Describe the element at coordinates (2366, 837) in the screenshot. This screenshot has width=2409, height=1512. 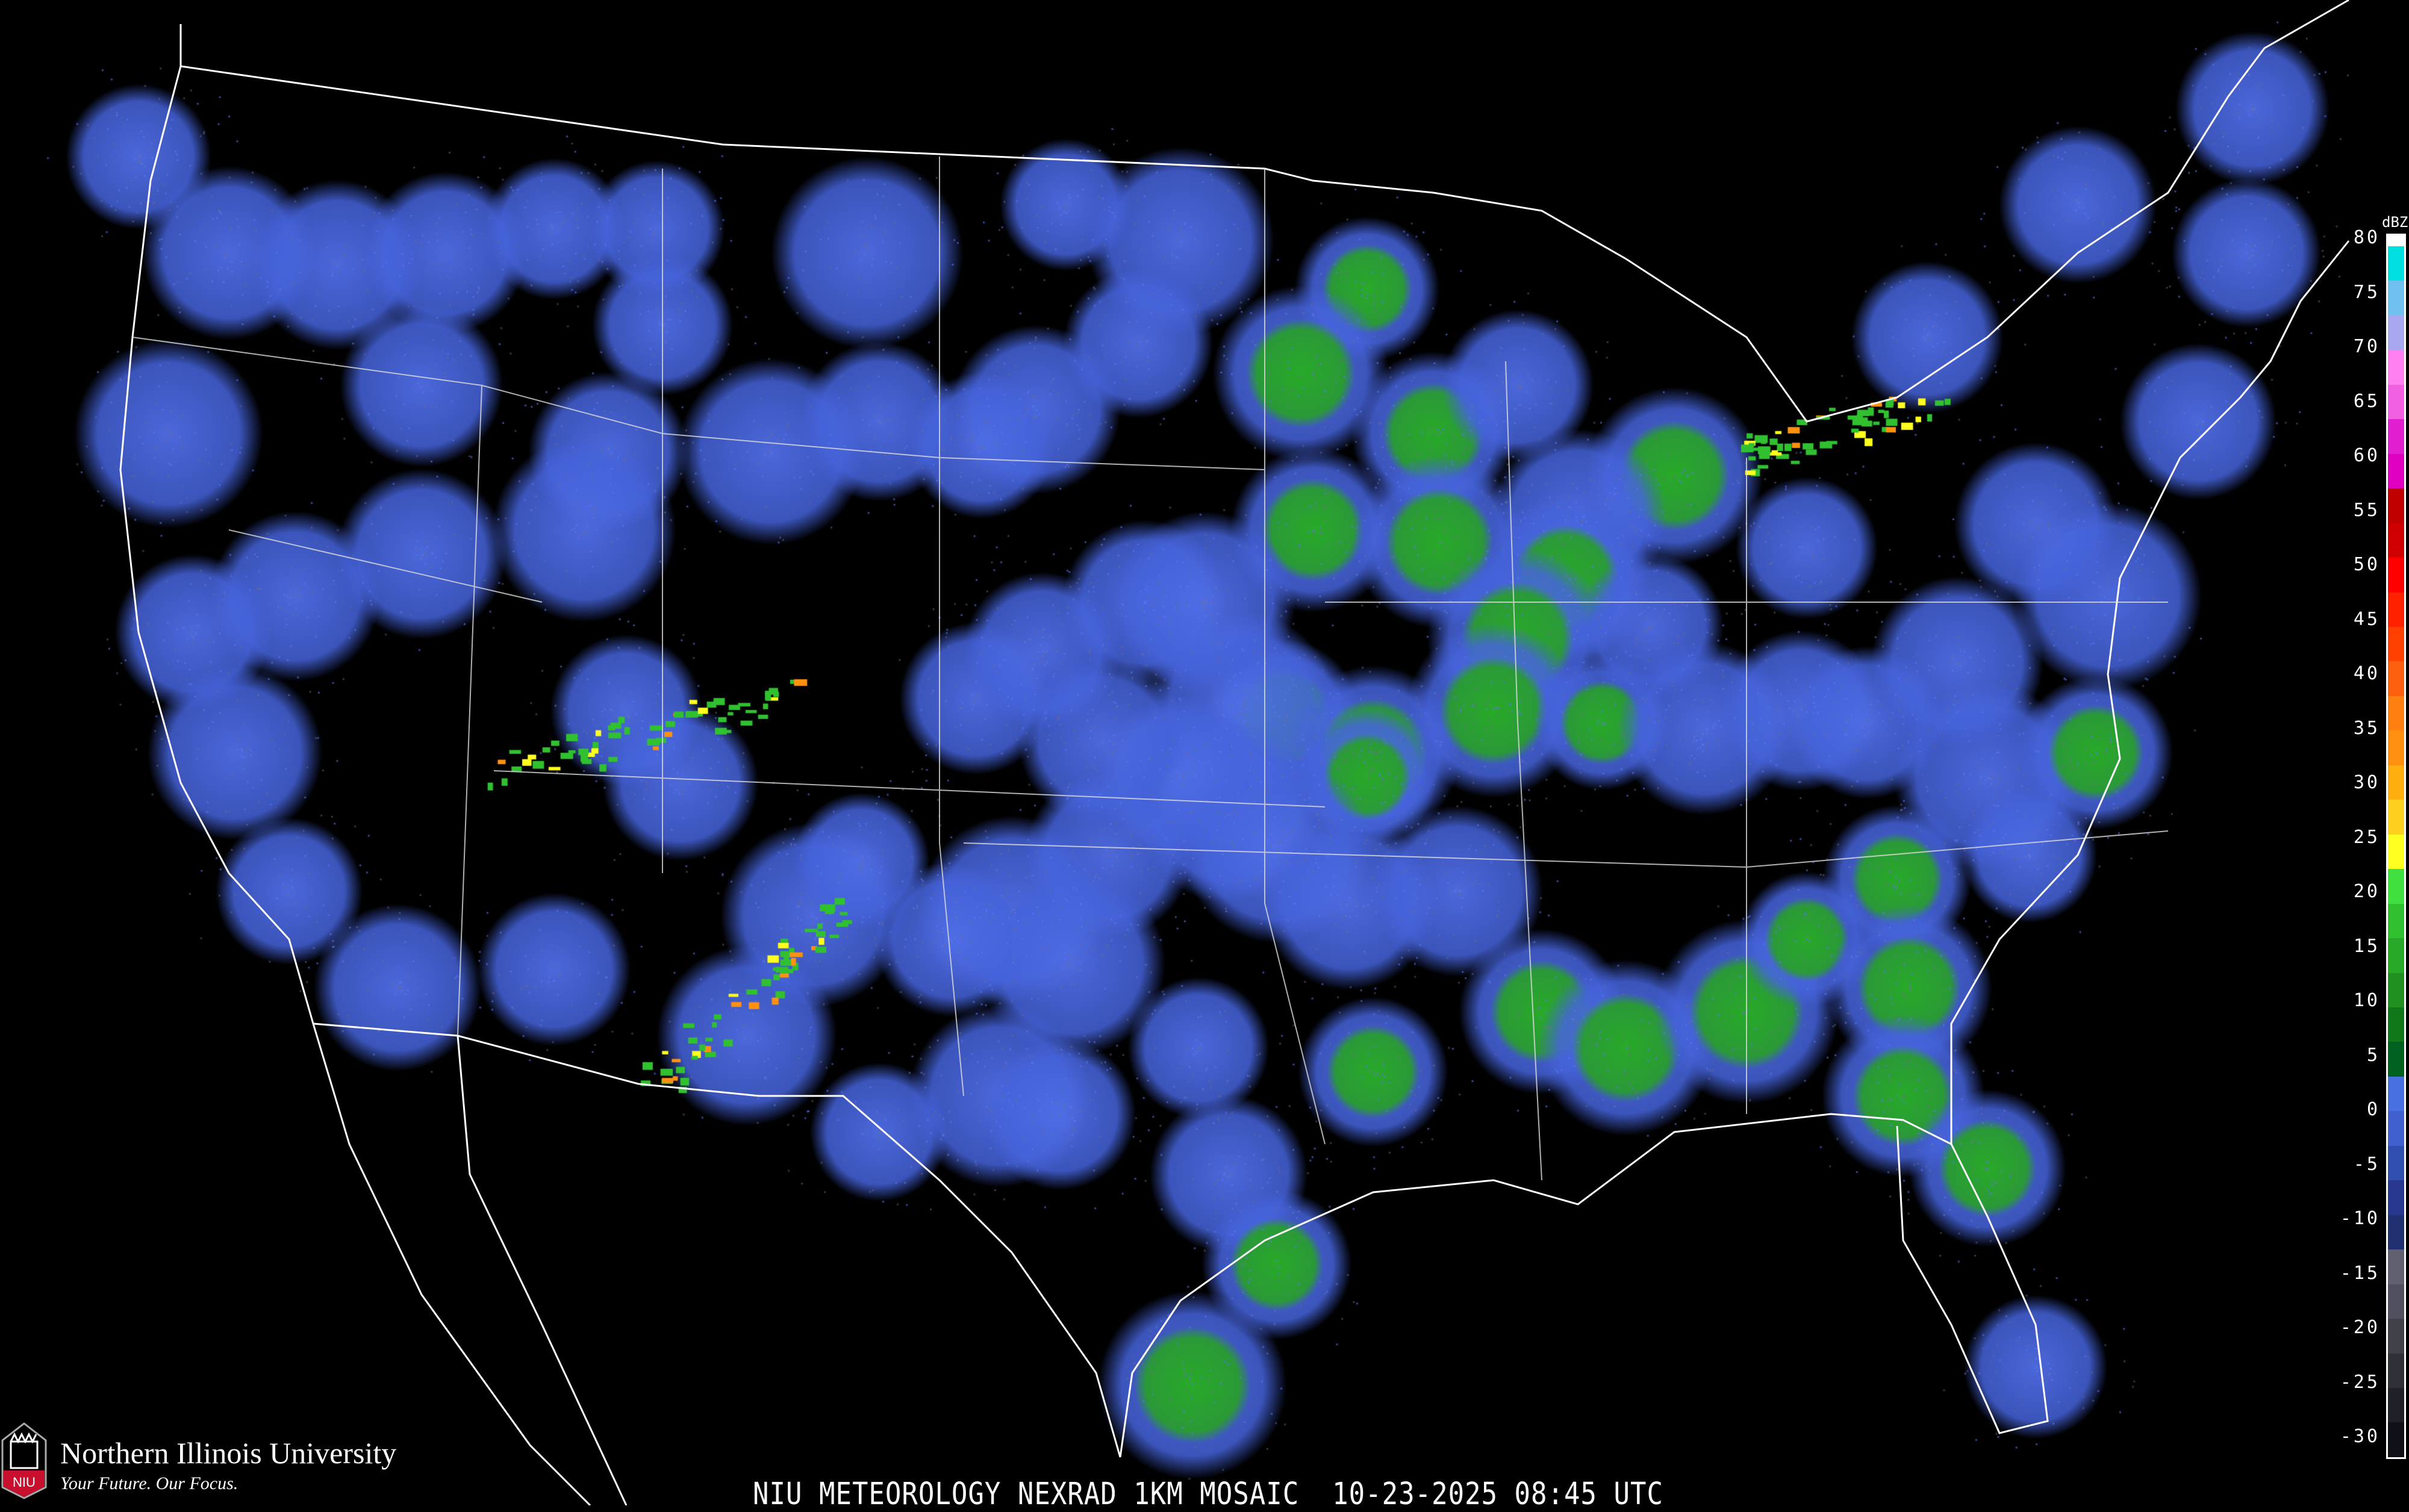
I see `legend-tick-label: 25` at that location.